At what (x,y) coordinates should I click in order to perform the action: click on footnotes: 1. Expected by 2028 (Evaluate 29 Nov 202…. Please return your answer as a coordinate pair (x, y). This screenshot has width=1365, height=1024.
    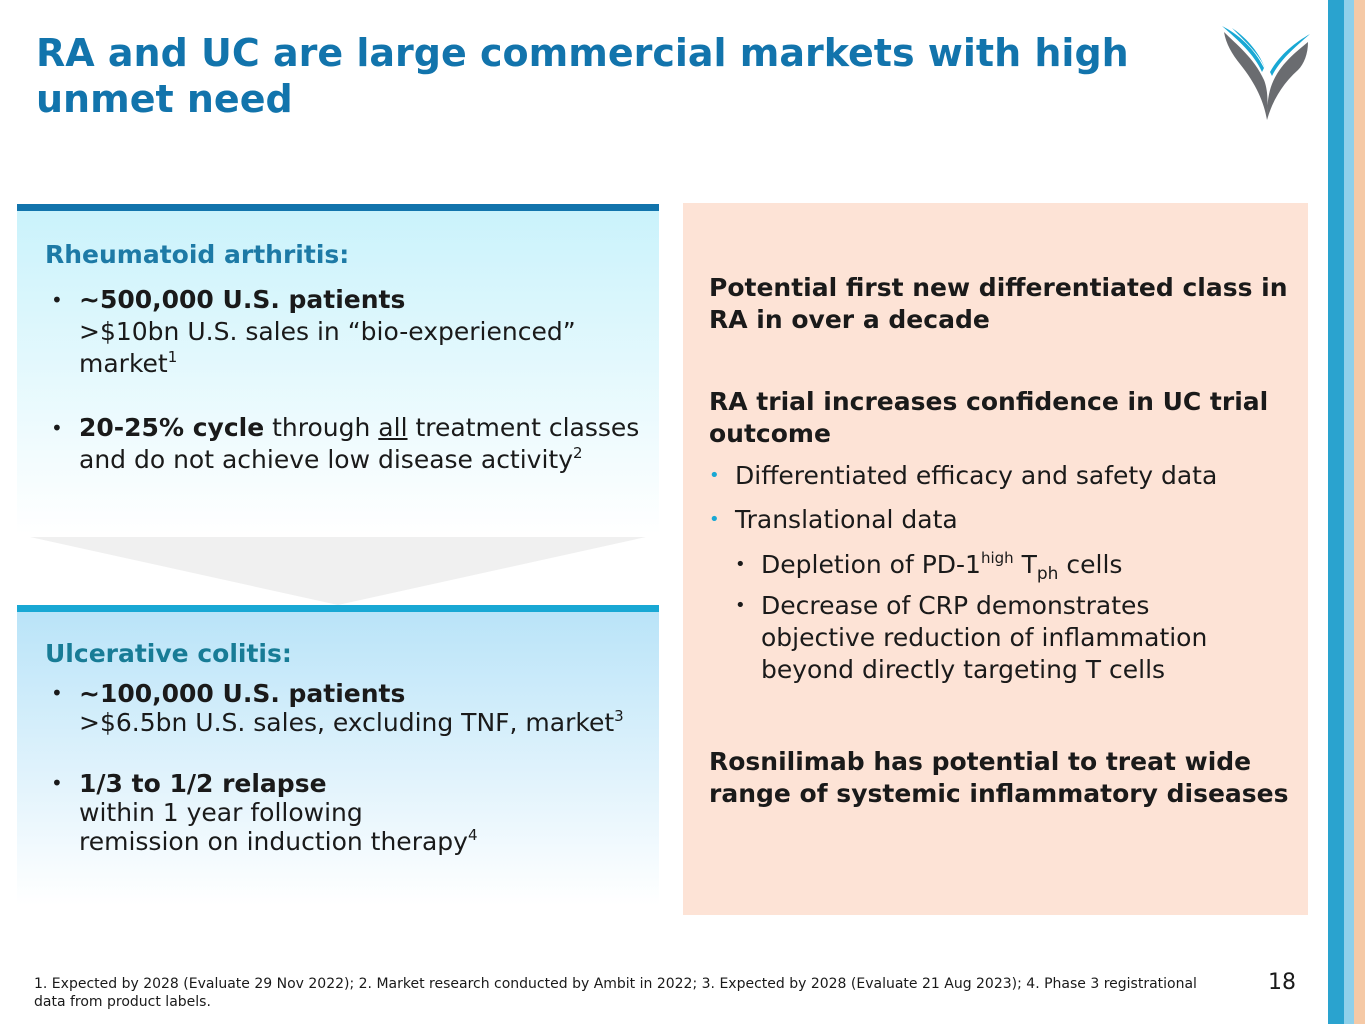
    Looking at the image, I should click on (615, 993).